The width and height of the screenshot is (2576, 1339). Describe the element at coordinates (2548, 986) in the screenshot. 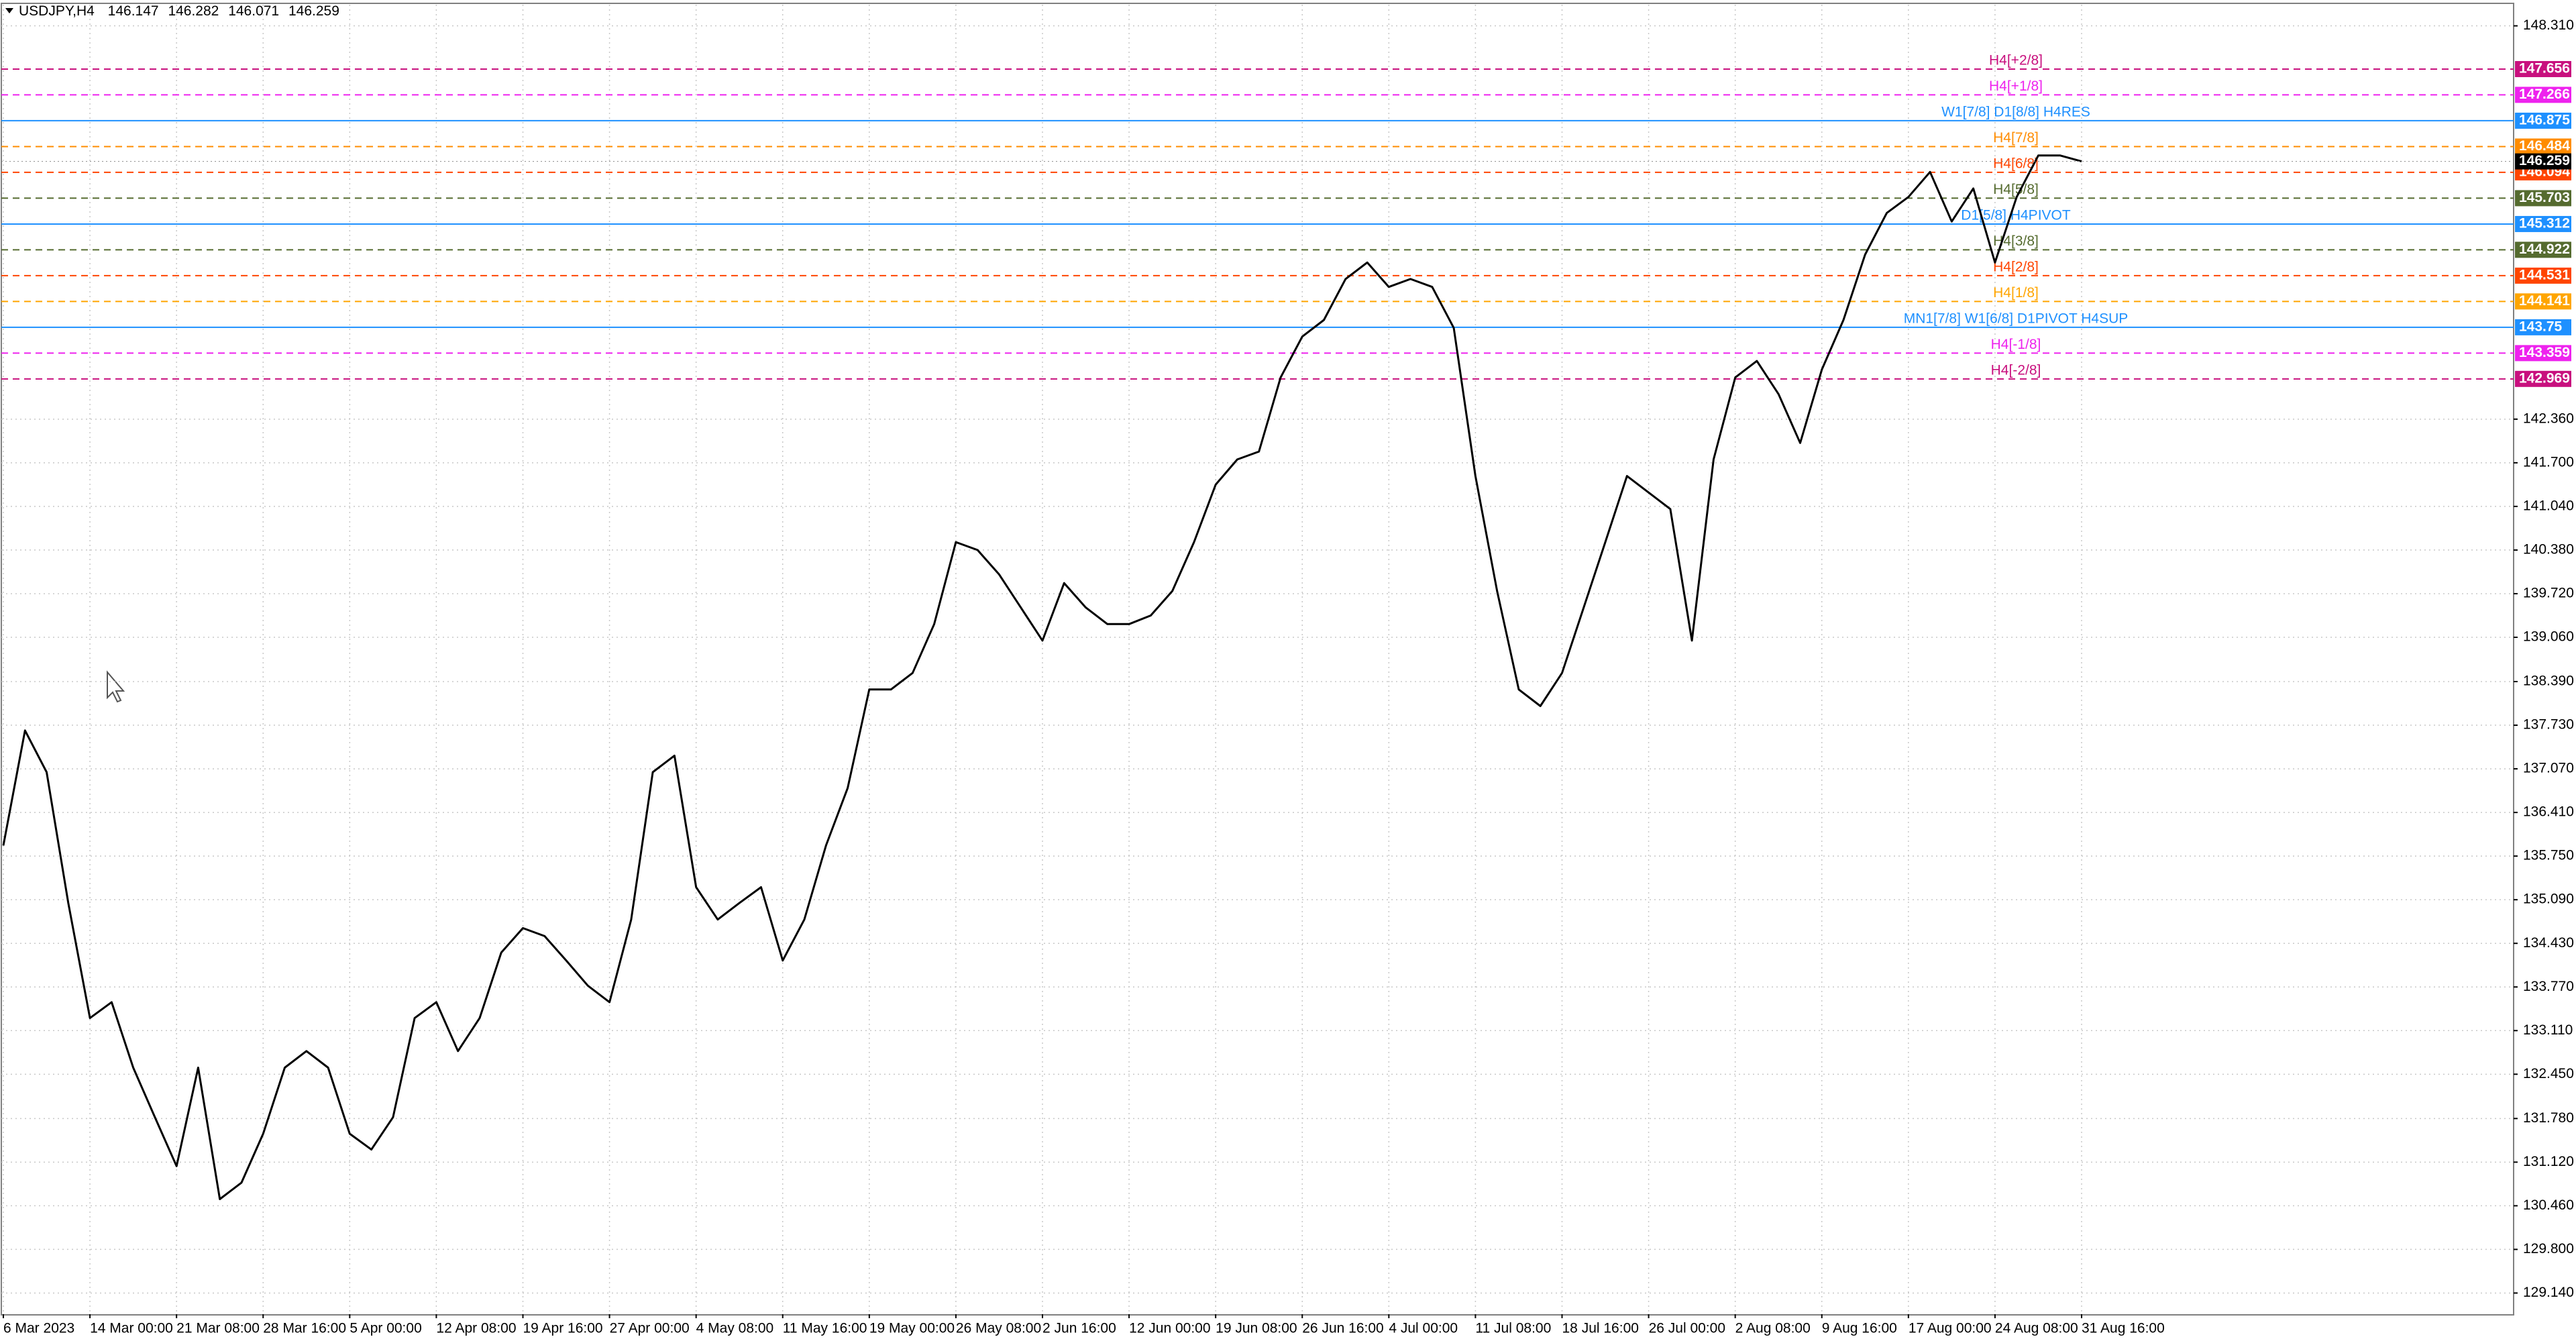

I see `y-tick-label: 133.770` at that location.